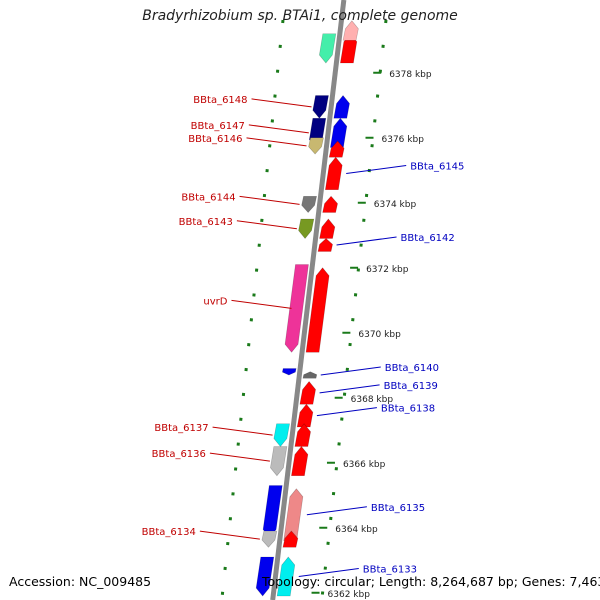 The height and width of the screenshot is (600, 600). I want to click on gene-label: BBta_6137, so click(181, 428).